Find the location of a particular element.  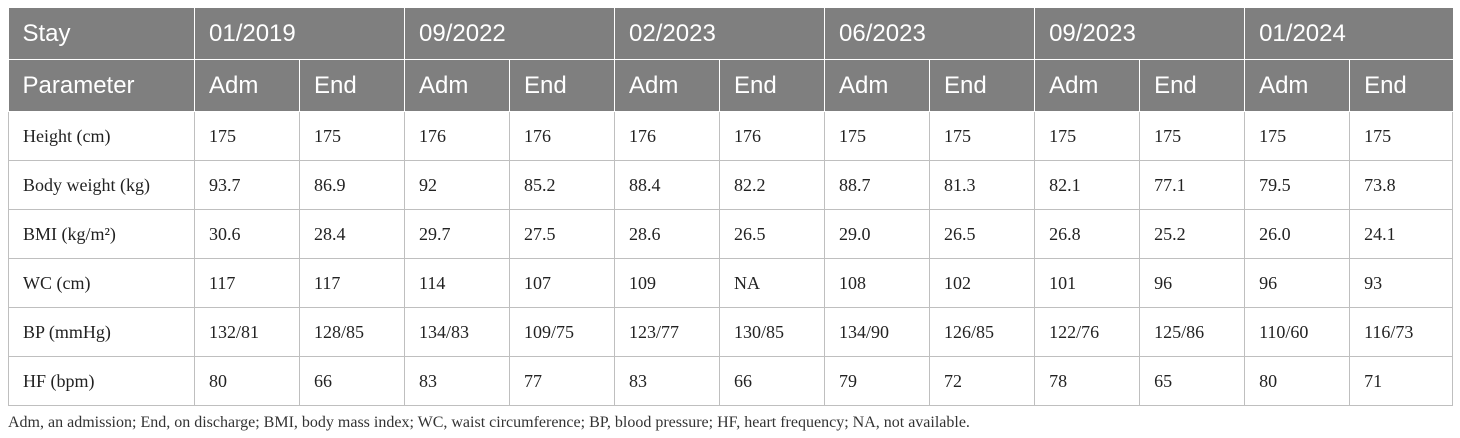

value-cell: NA is located at coordinates (772, 283).